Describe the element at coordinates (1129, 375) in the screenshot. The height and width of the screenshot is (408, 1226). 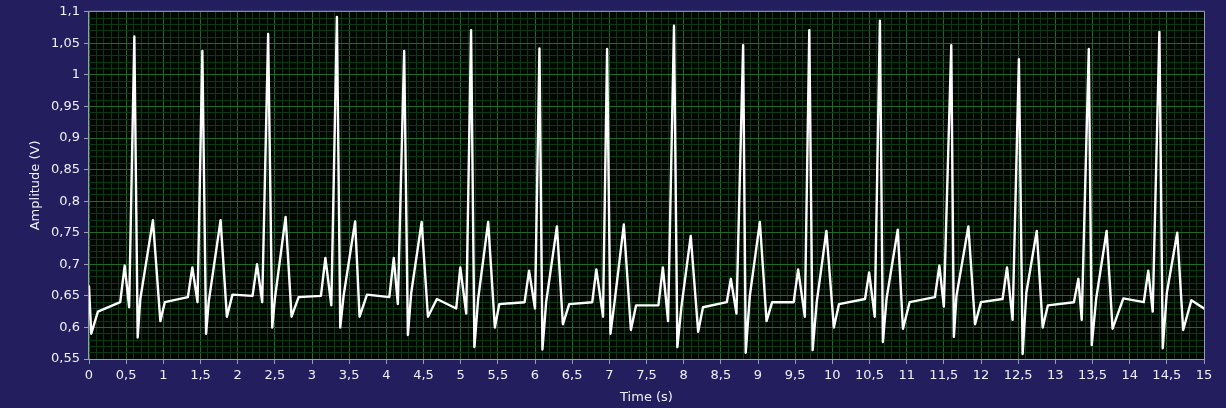
I see `x-tick-label: 14` at that location.